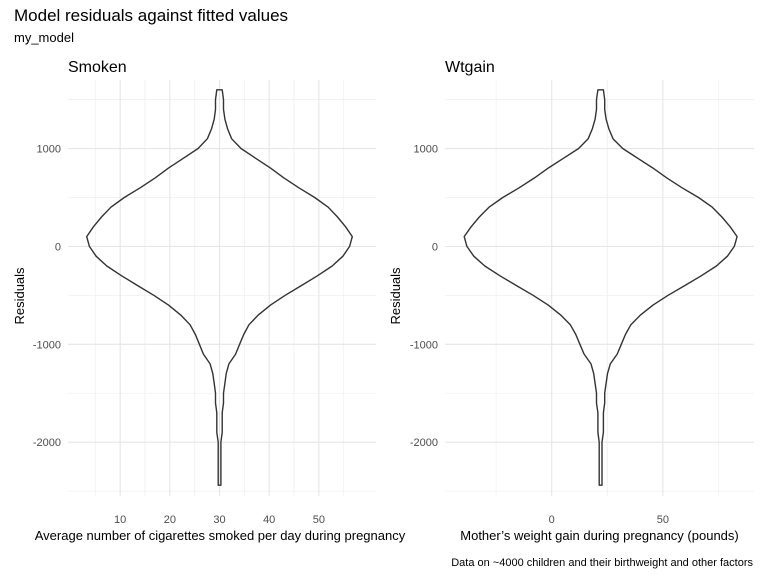 This screenshot has height=576, width=768. What do you see at coordinates (552, 520) in the screenshot?
I see `x-tick-label: 0` at bounding box center [552, 520].